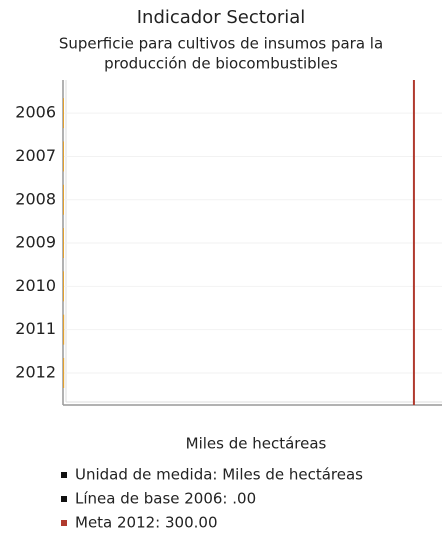 The image size is (442, 542). What do you see at coordinates (35, 371) in the screenshot?
I see `y-tick-label: 2012` at bounding box center [35, 371].